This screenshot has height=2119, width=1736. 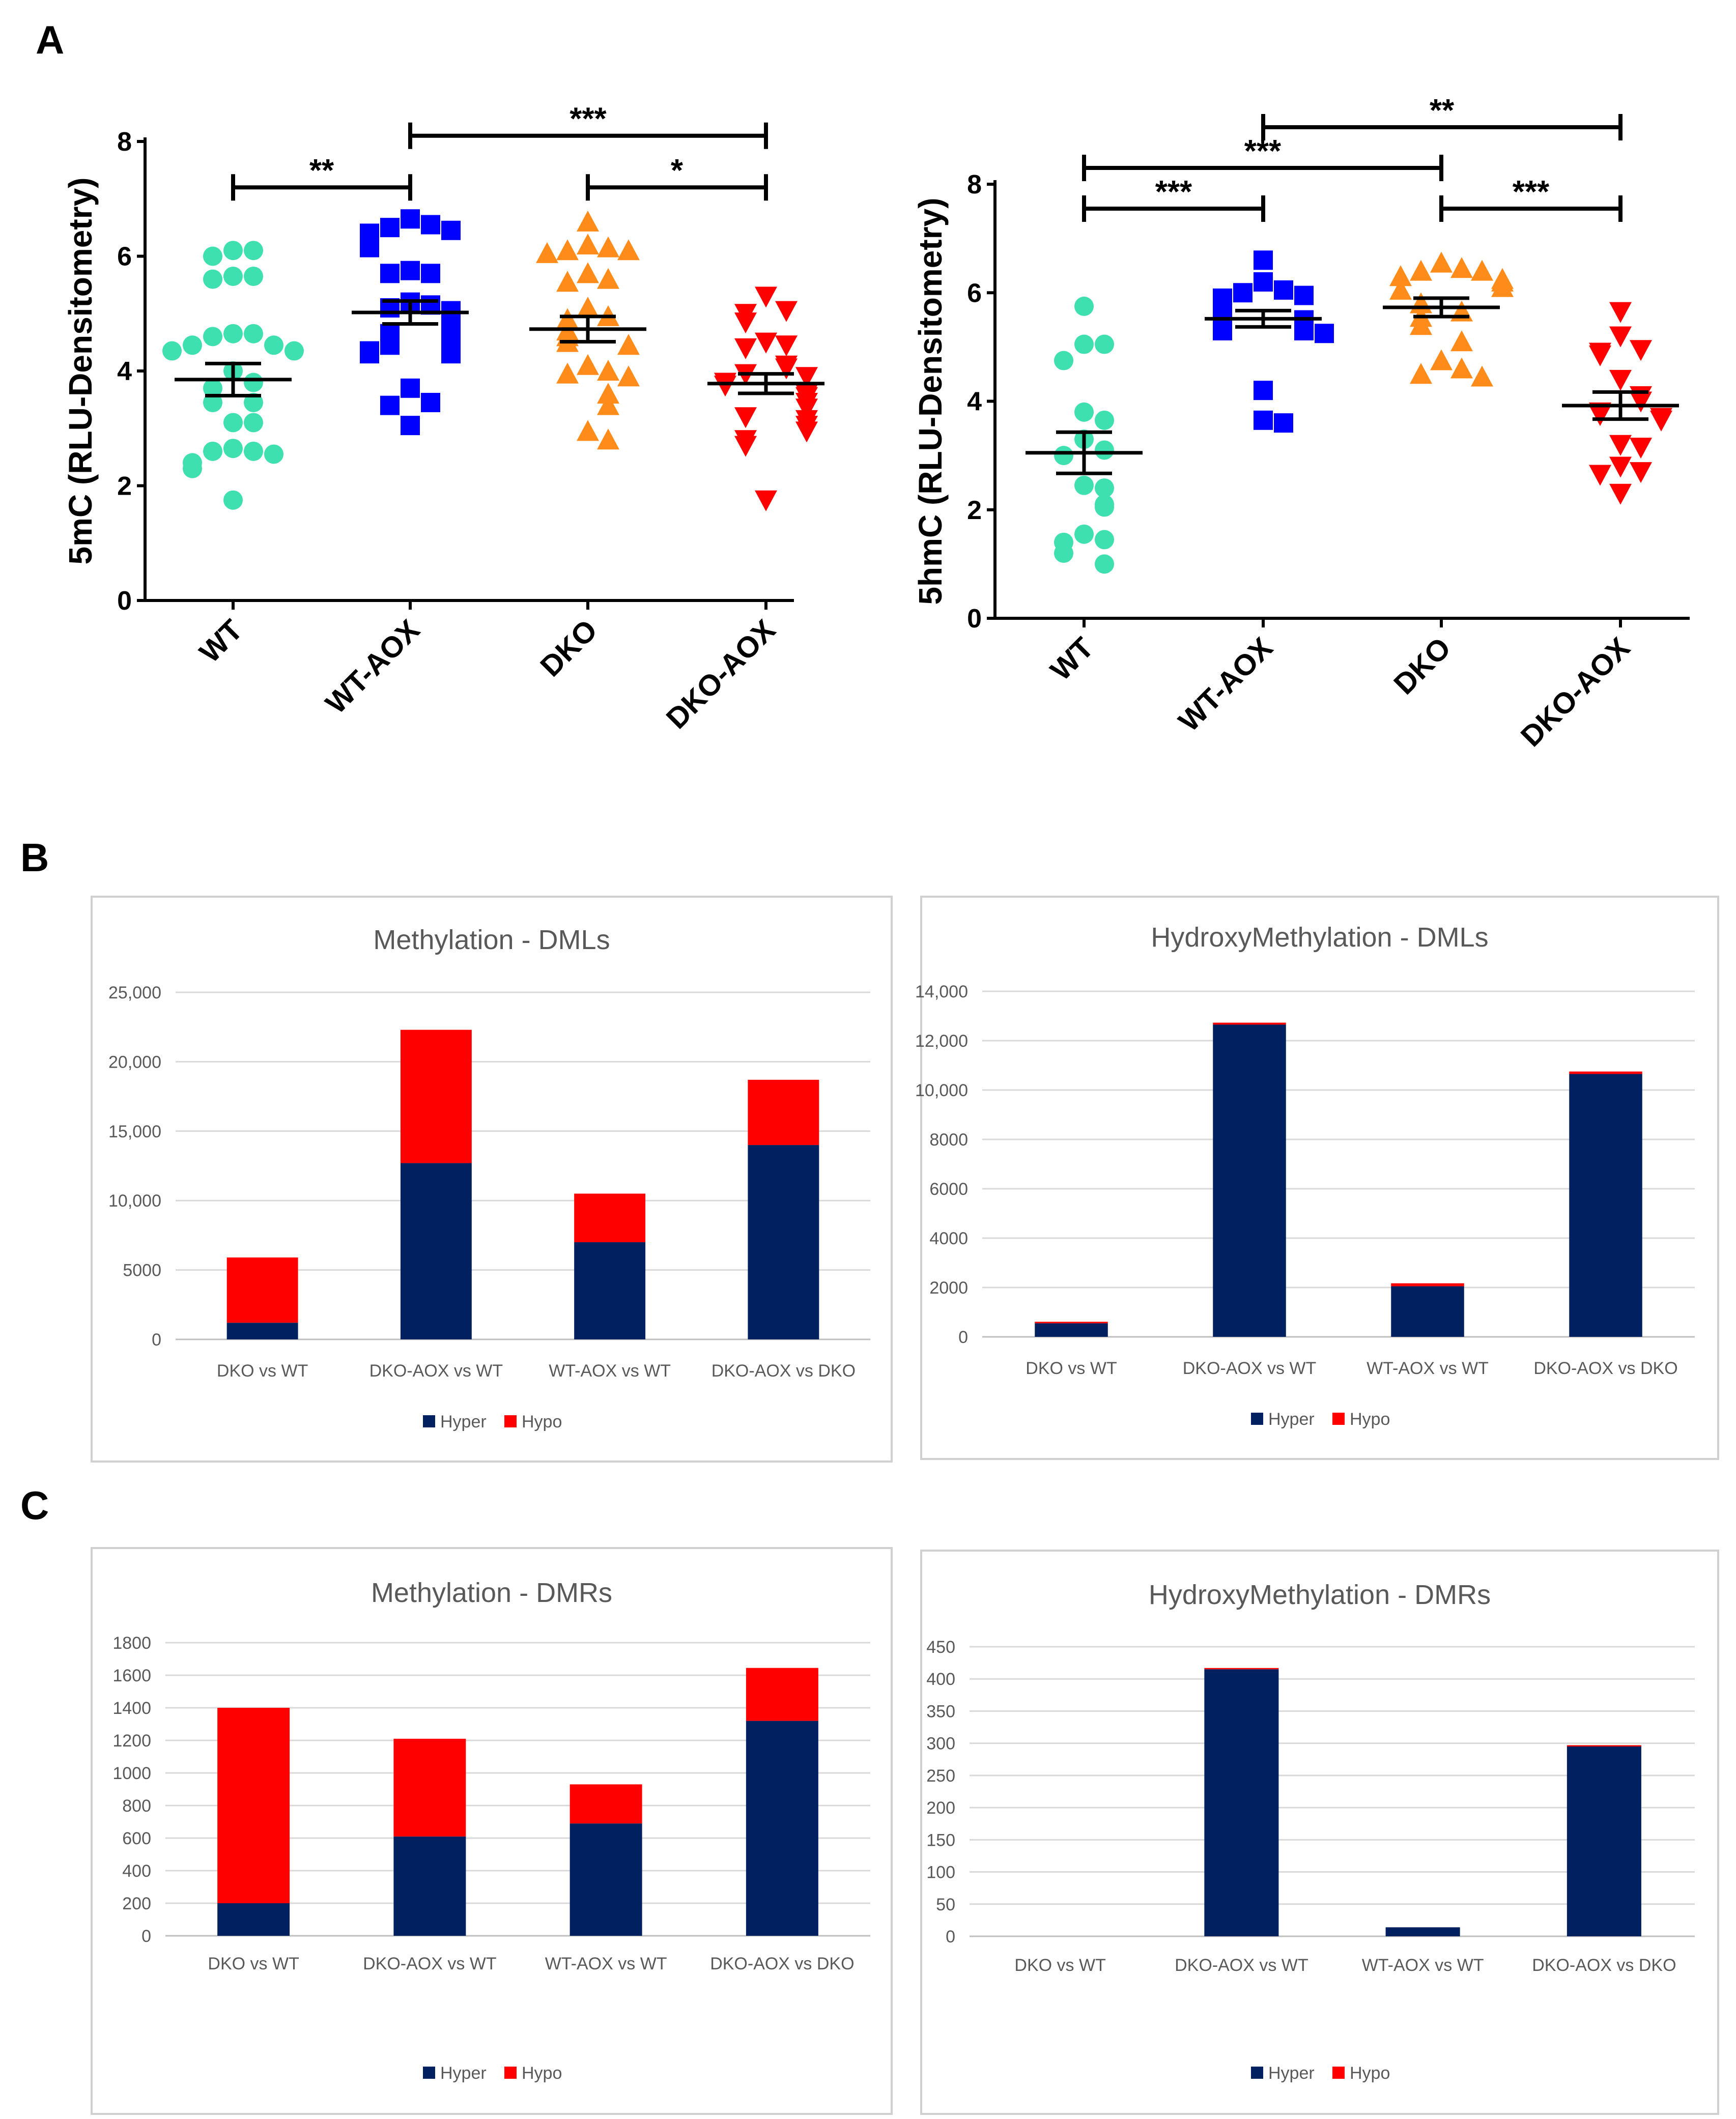 I want to click on legend-label: Hyper, so click(x=464, y=1421).